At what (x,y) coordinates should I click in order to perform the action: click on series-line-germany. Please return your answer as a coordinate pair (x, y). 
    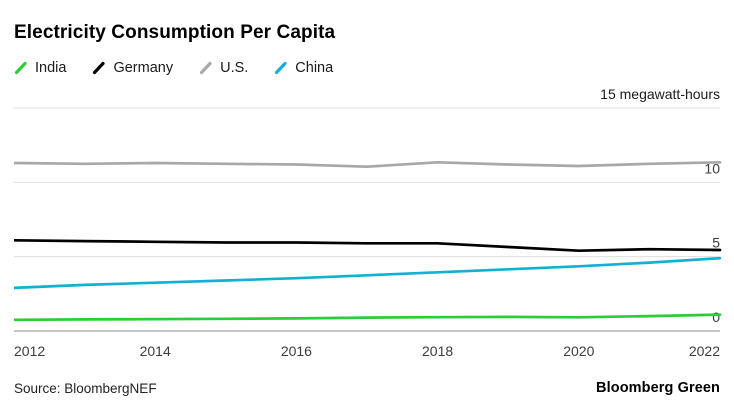
    Looking at the image, I should click on (368, 245).